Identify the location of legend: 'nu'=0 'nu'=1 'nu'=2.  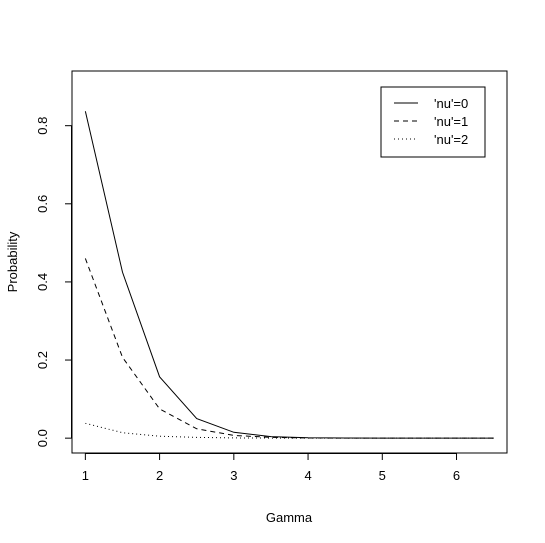
(433, 122).